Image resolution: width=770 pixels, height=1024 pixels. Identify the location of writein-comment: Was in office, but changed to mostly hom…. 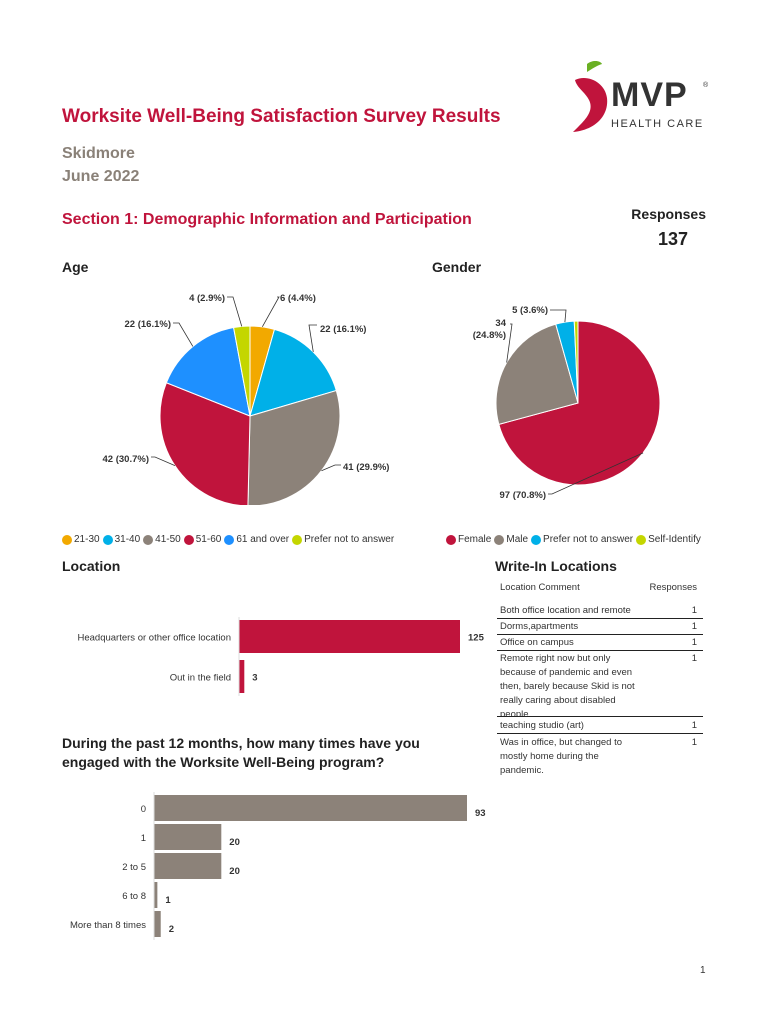
(561, 756).